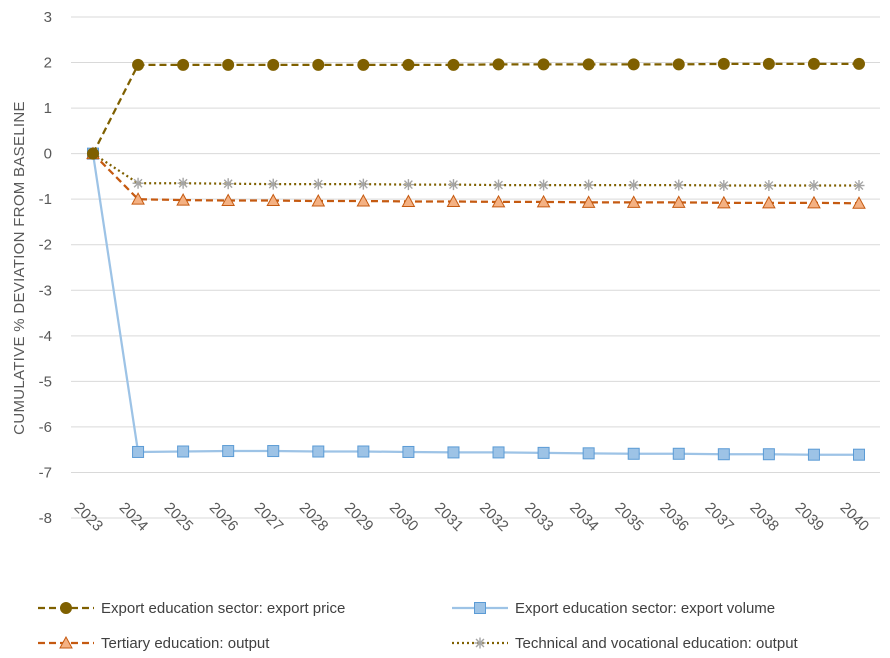  What do you see at coordinates (719, 517) in the screenshot?
I see `x-tick-label: 2037` at bounding box center [719, 517].